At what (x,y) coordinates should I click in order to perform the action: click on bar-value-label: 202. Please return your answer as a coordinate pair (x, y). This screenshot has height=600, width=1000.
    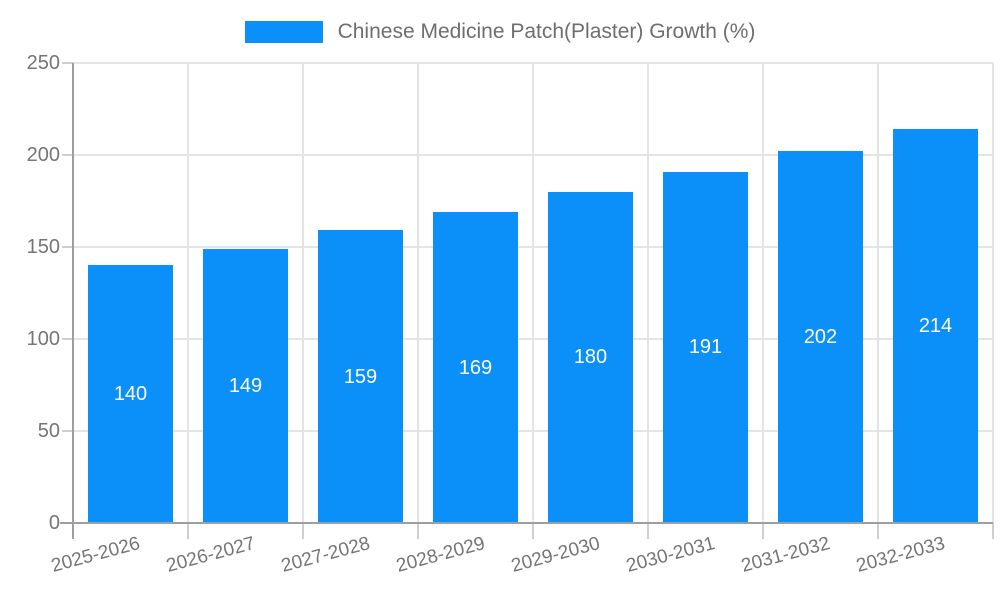
    Looking at the image, I should click on (820, 337).